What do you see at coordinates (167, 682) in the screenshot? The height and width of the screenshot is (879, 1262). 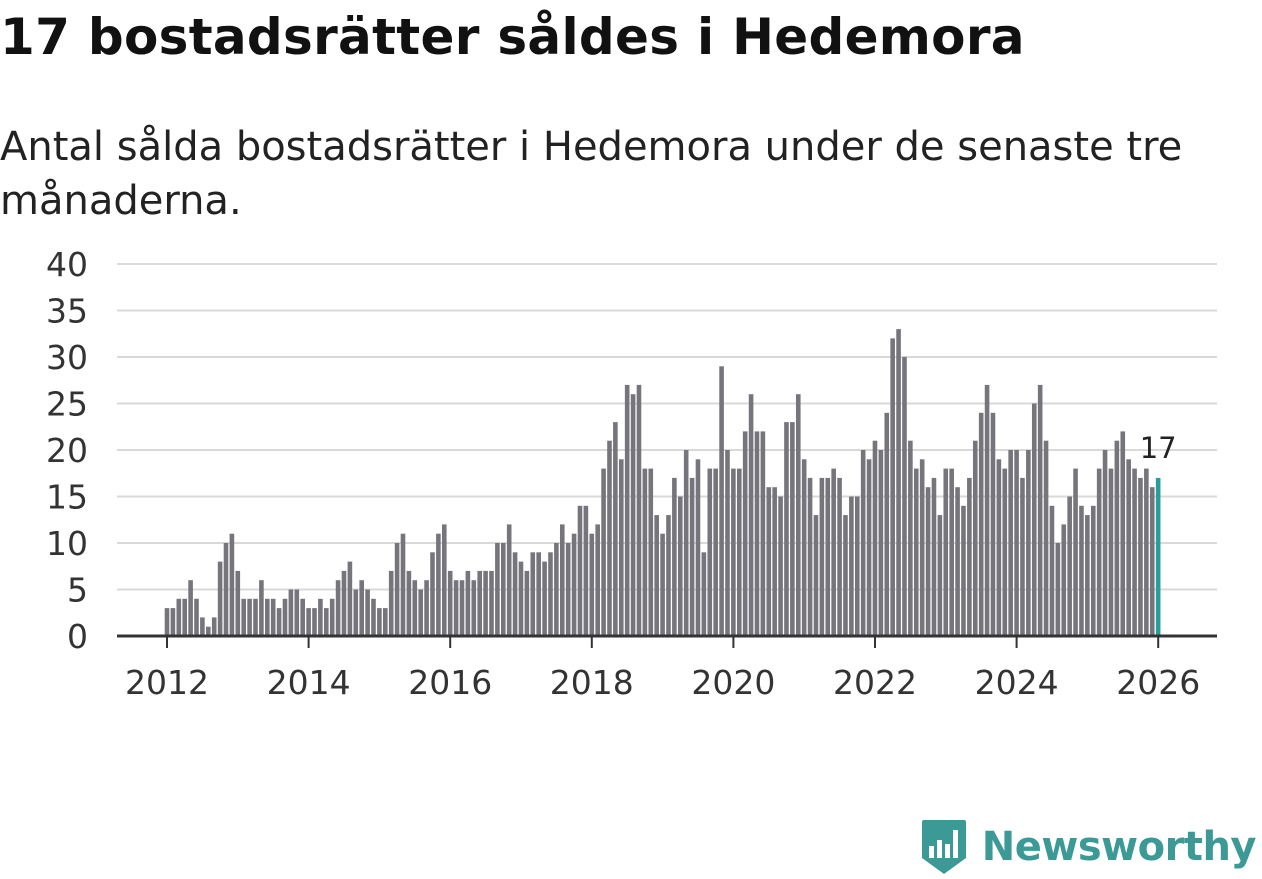 I see `x-tick-label: 2012` at bounding box center [167, 682].